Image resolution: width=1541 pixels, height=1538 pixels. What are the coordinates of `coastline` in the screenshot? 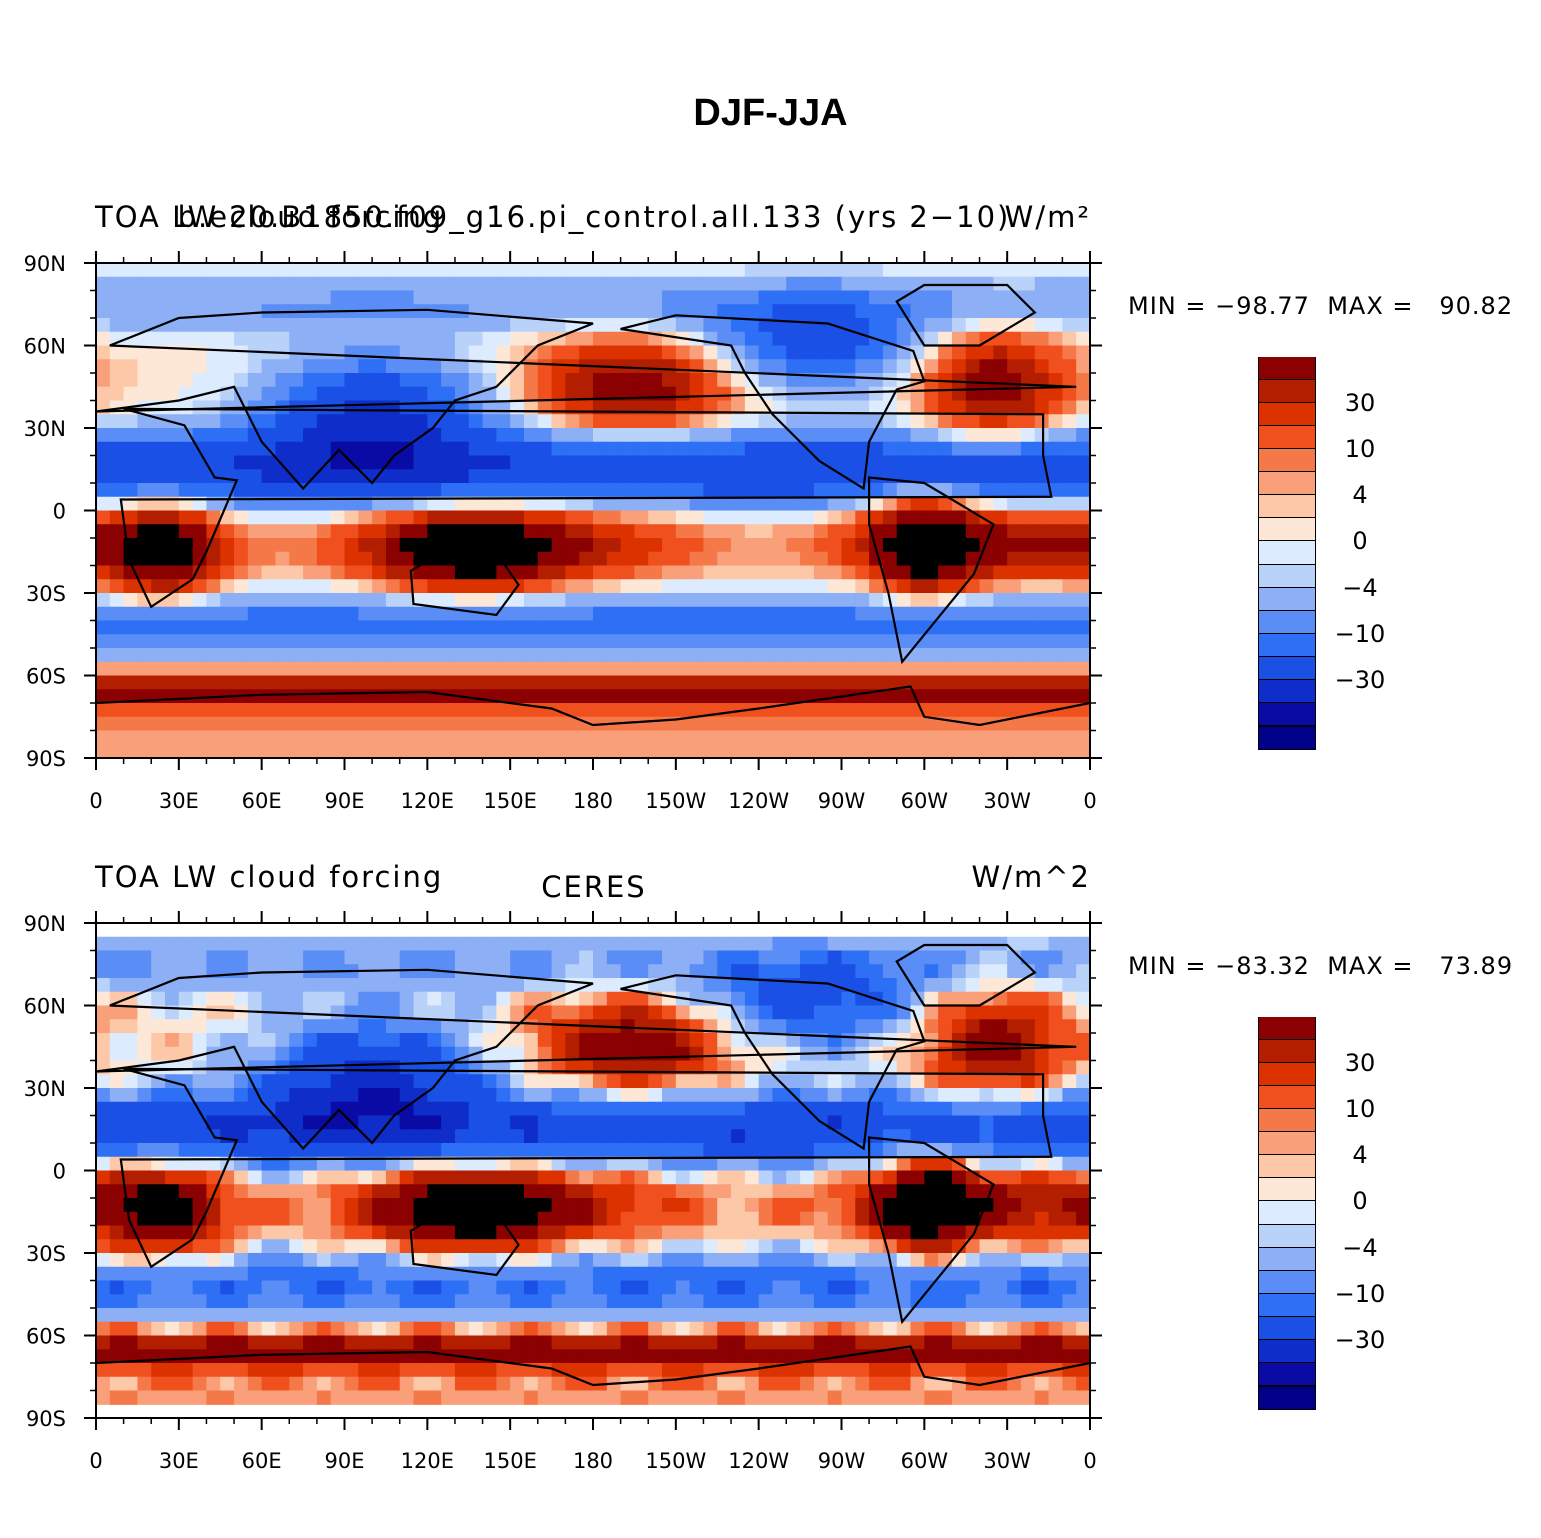 It's located at (966, 315).